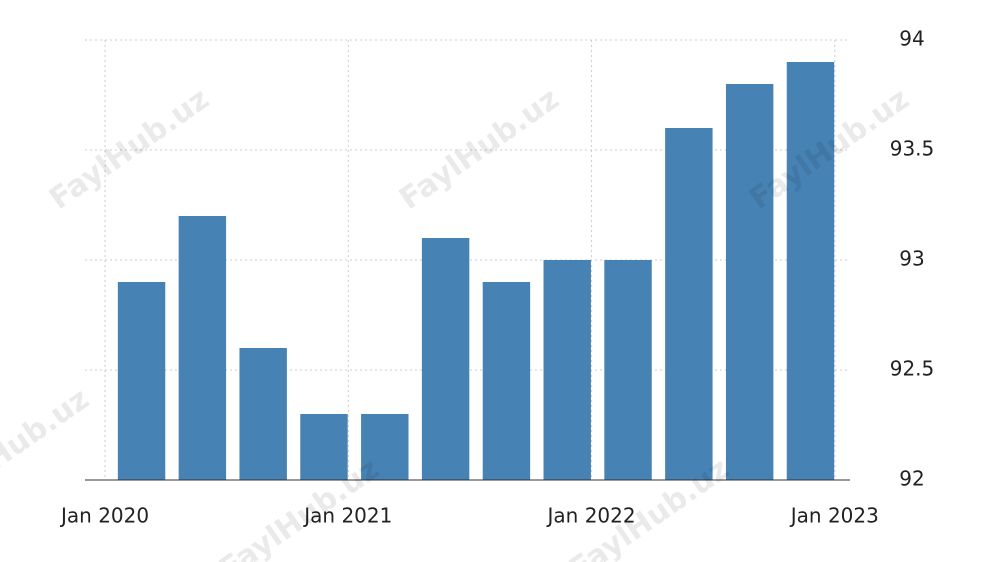 The height and width of the screenshot is (562, 1000). Describe the element at coordinates (104, 516) in the screenshot. I see `x-tick-label: Jan 2020` at that location.